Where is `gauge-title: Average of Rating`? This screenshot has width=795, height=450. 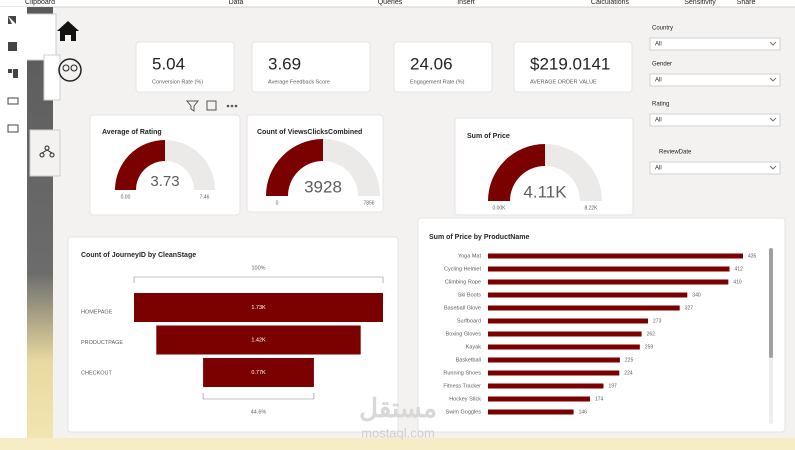
gauge-title: Average of Rating is located at coordinates (132, 132).